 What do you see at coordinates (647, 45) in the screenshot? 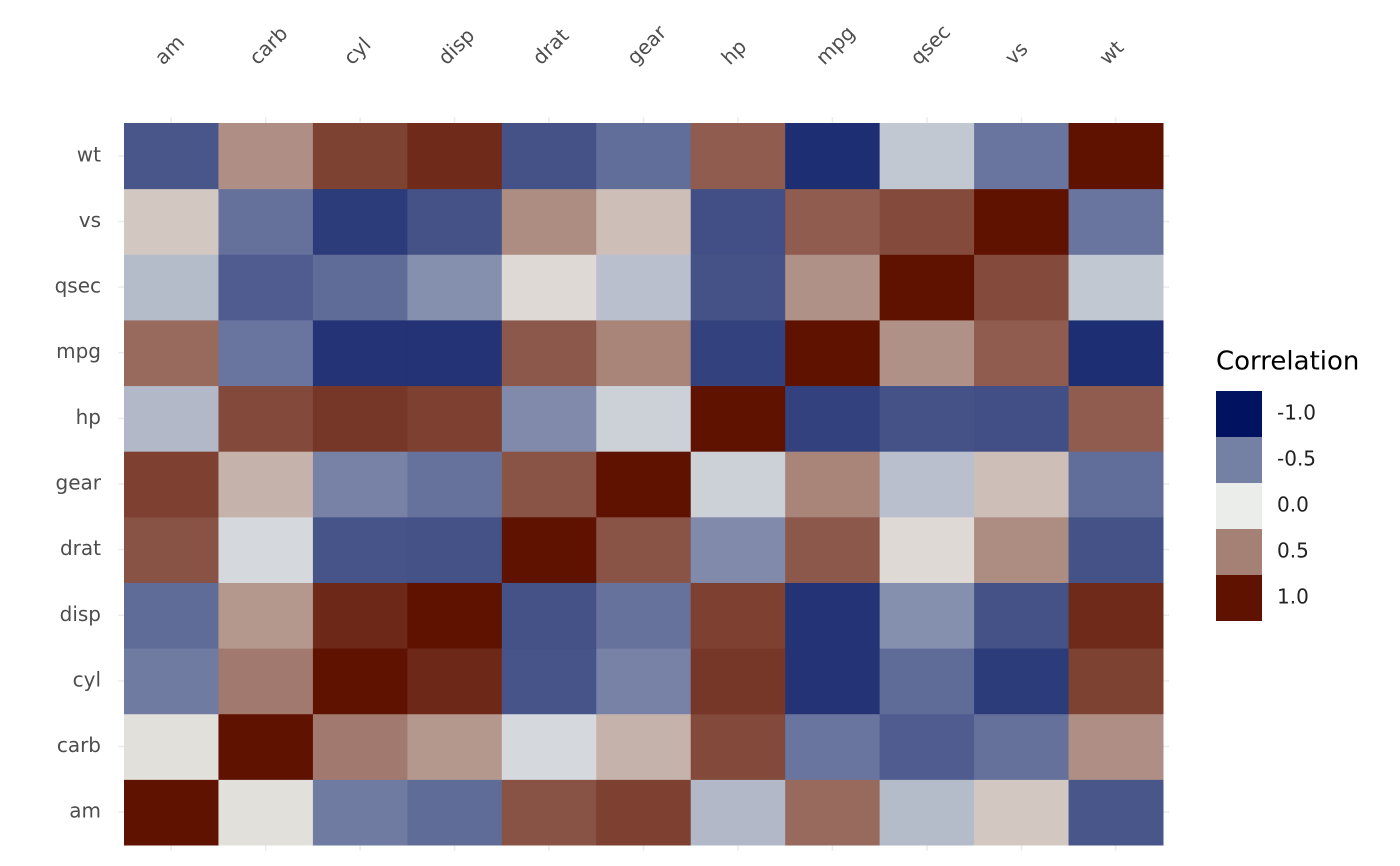
I see `x-tick-label: gear` at bounding box center [647, 45].